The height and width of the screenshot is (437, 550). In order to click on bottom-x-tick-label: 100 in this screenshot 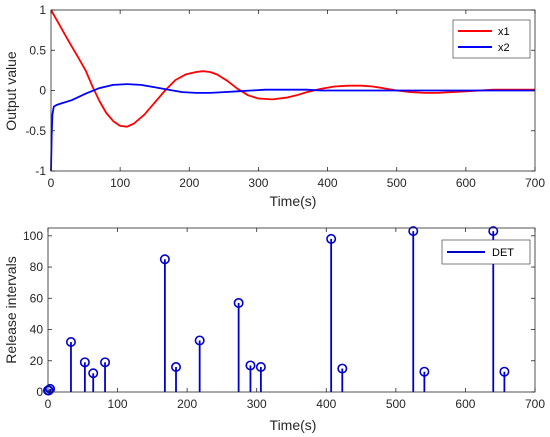, I will do `click(118, 404)`.